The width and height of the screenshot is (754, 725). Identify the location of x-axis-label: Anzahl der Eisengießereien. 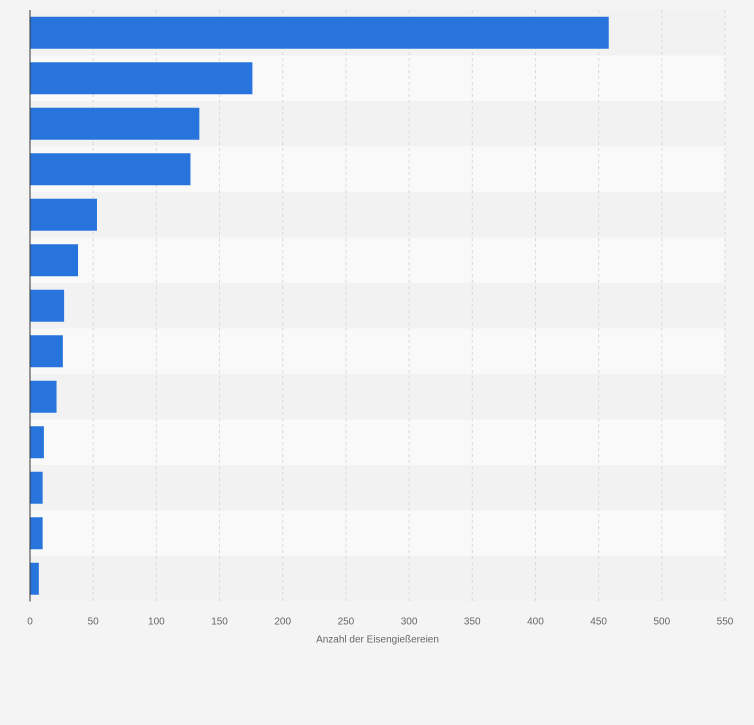
(377, 640).